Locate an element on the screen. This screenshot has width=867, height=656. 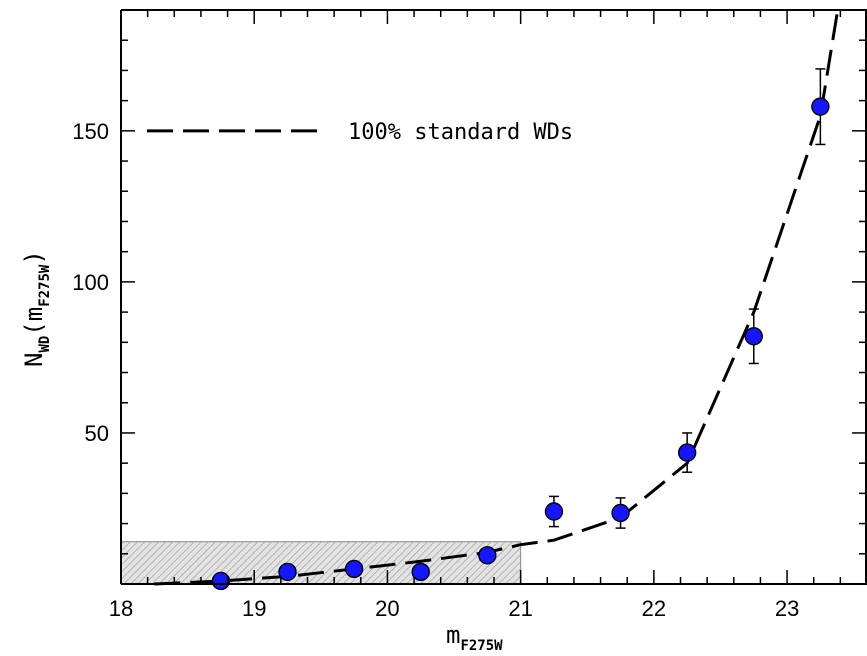
shaded-region is located at coordinates (321, 563).